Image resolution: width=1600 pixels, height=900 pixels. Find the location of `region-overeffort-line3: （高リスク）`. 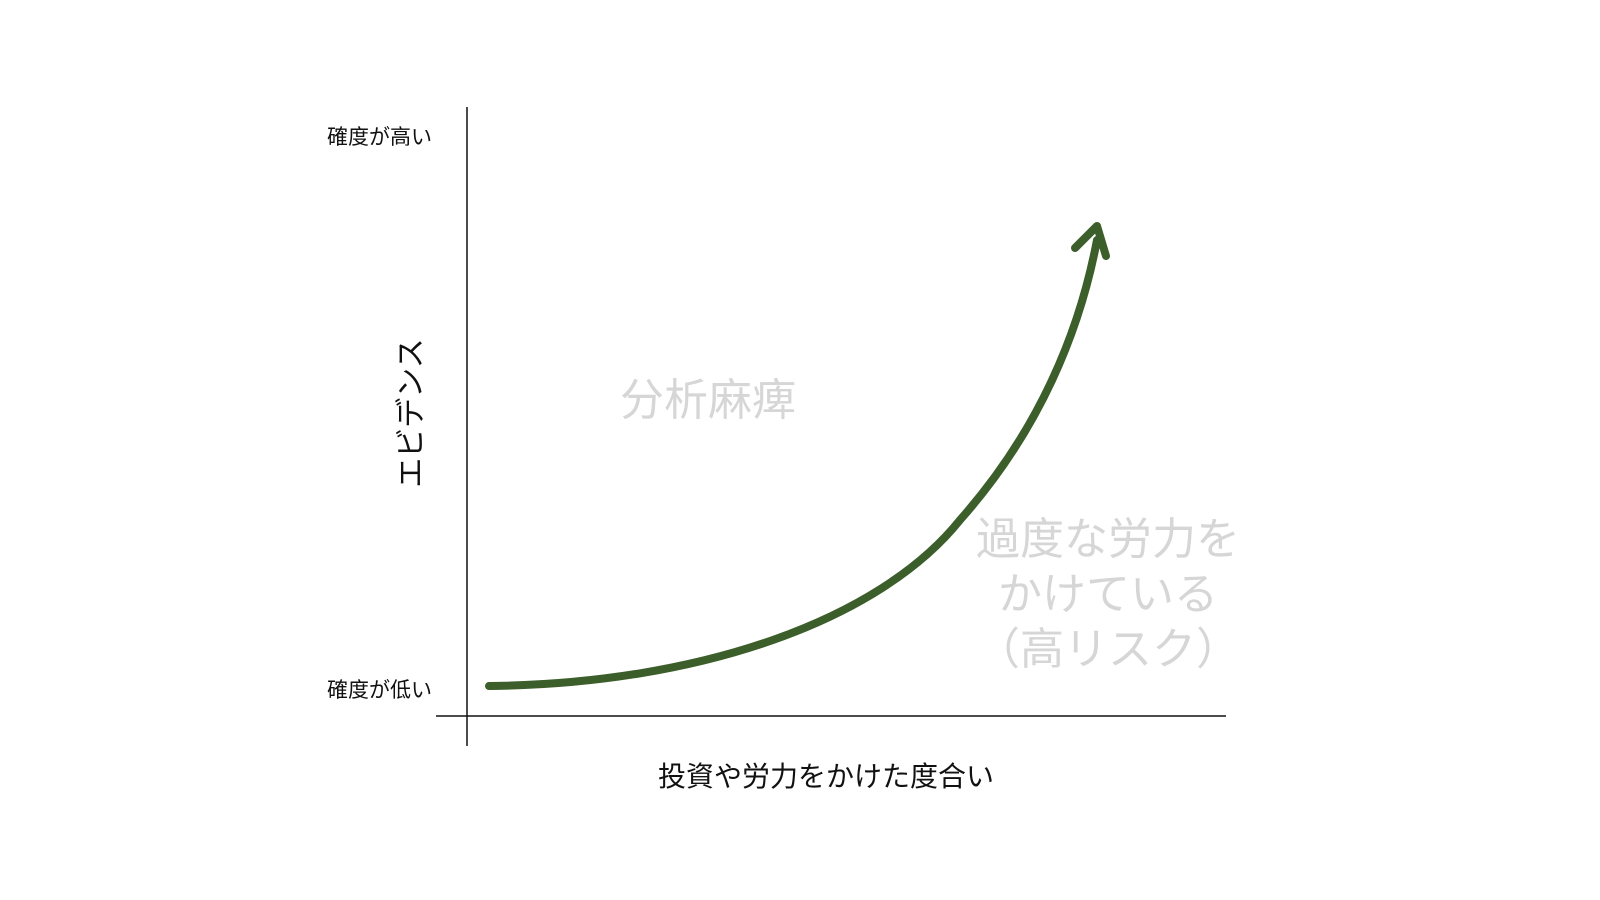

region-overeffort-line3: （高リスク） is located at coordinates (1108, 649).